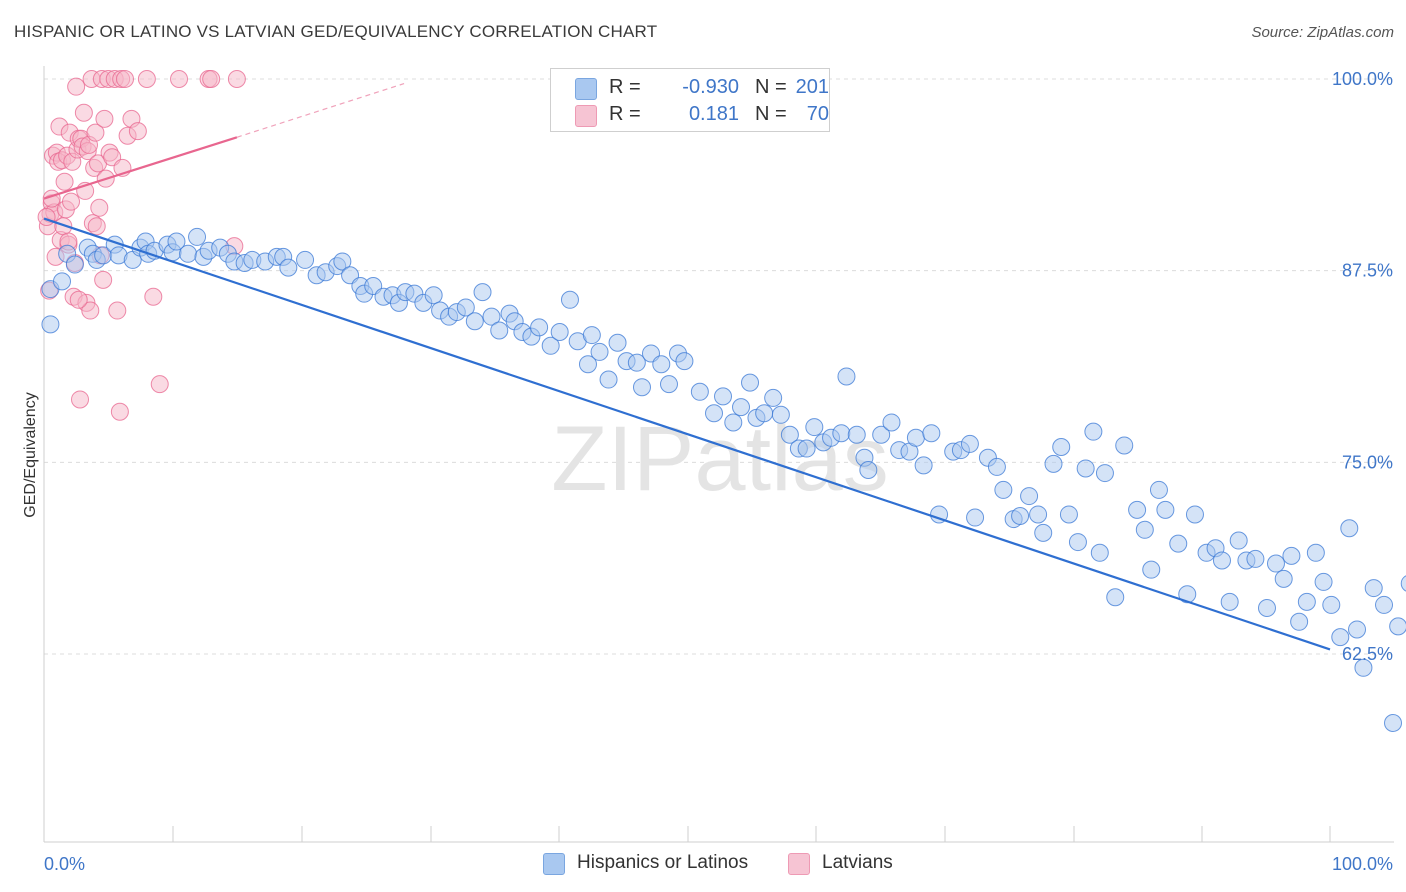 This screenshot has height=892, width=1406. What do you see at coordinates (140, 168) in the screenshot?
I see `trend-line-latvians` at bounding box center [140, 168].